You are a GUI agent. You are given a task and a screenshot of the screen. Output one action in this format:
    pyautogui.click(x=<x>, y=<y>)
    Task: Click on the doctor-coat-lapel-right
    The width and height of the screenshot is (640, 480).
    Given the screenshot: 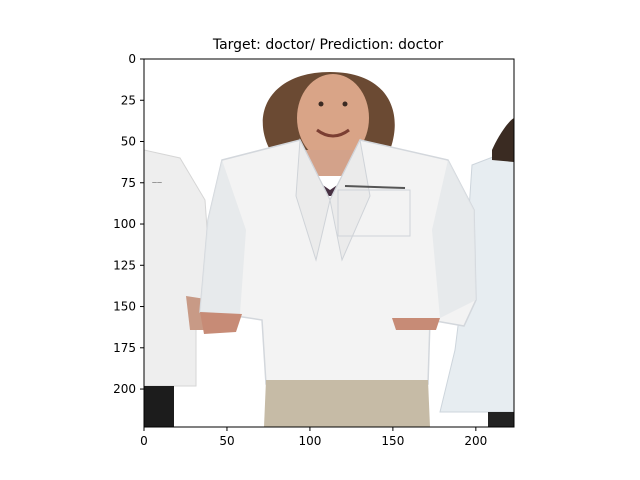 What is the action you would take?
    pyautogui.click(x=350, y=200)
    